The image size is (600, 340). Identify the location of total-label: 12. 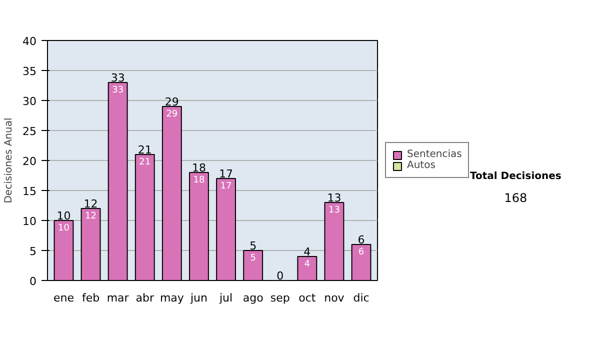
(91, 204).